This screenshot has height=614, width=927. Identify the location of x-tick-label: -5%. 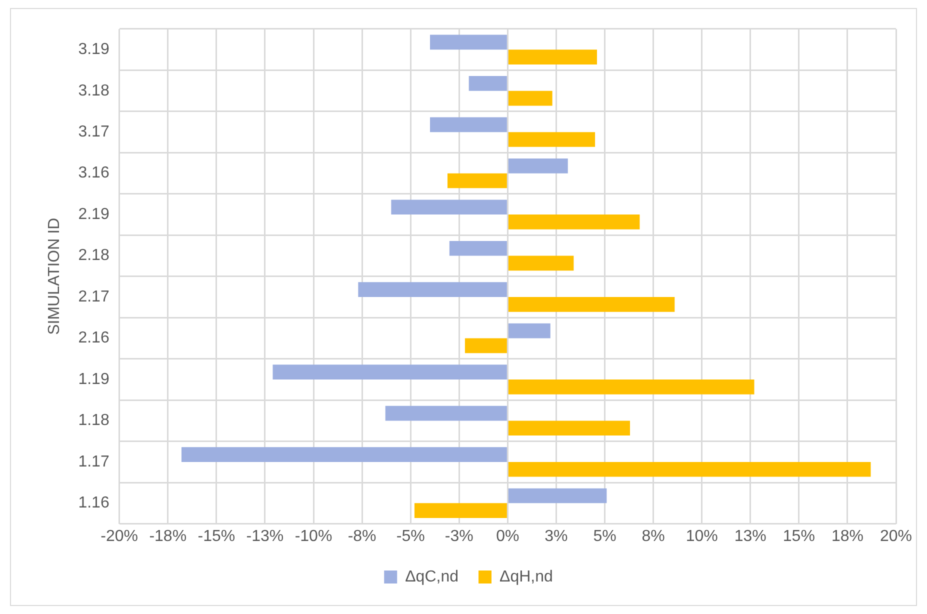
(410, 536).